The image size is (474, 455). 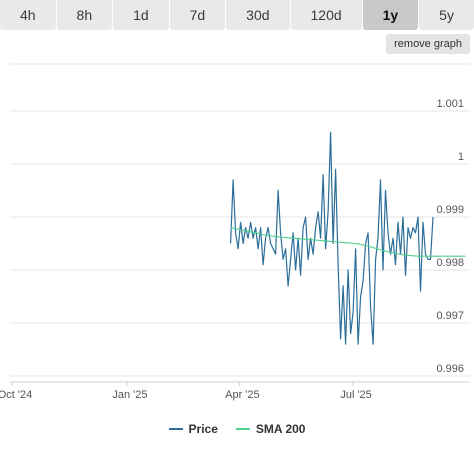 What do you see at coordinates (446, 15) in the screenshot?
I see `tab-5y: 5y` at bounding box center [446, 15].